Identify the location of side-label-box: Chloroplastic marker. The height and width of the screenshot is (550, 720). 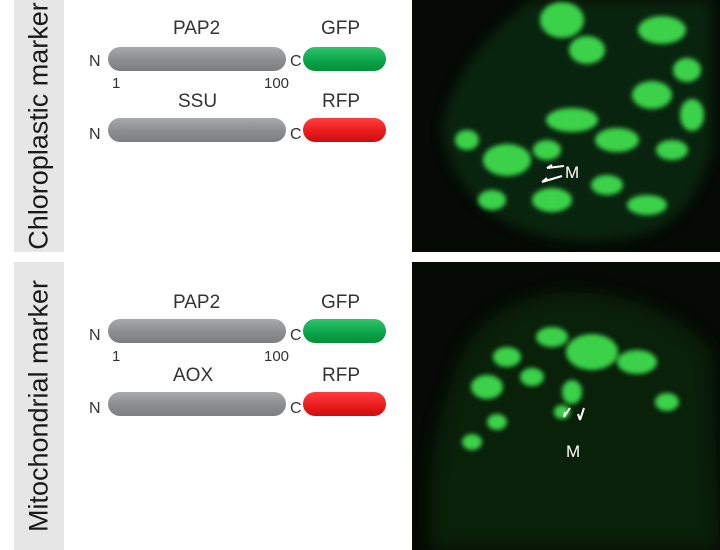
(39, 126).